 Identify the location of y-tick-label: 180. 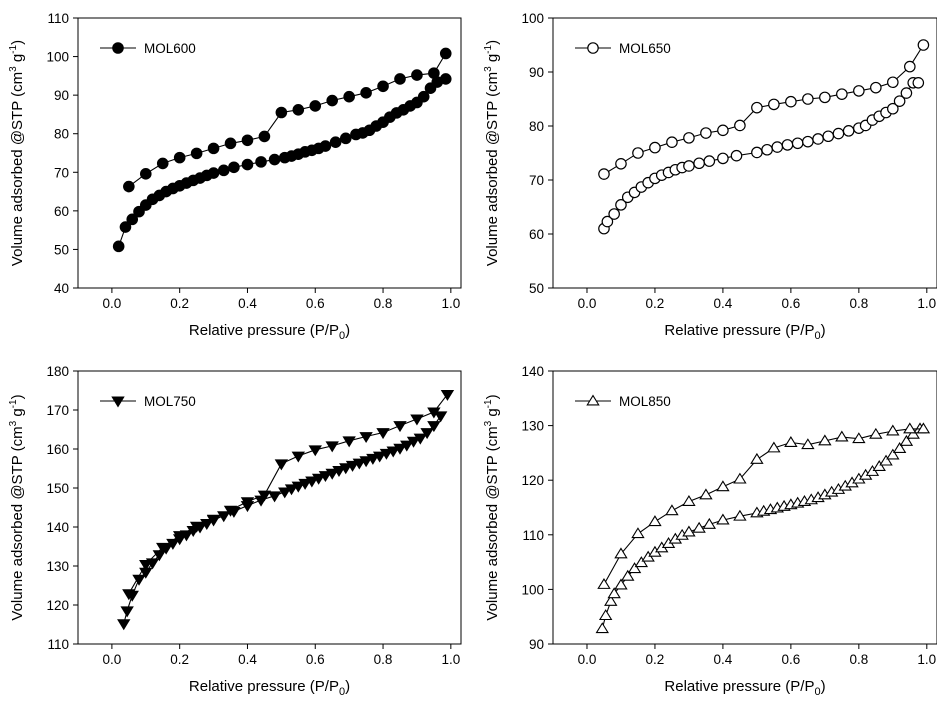
(57, 371).